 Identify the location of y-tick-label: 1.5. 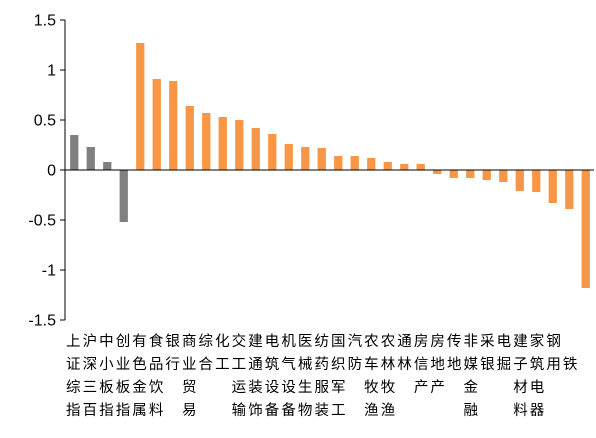
(45, 21).